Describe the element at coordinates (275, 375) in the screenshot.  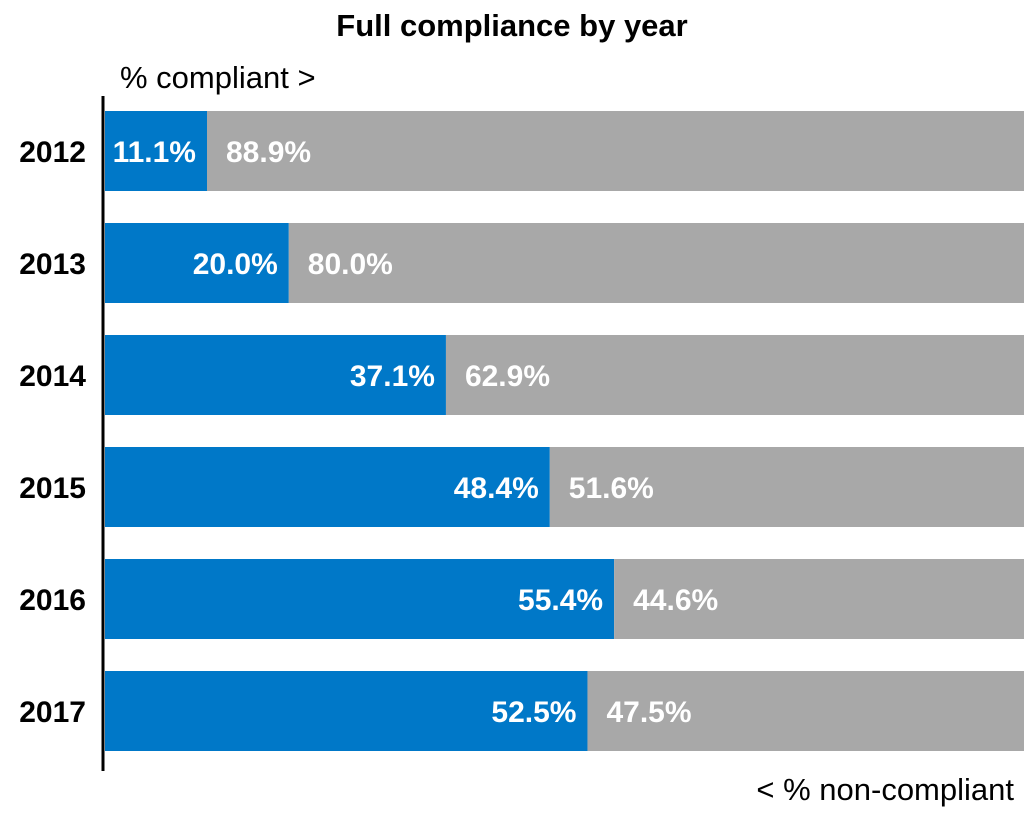
I see `bar-compliant-2014` at that location.